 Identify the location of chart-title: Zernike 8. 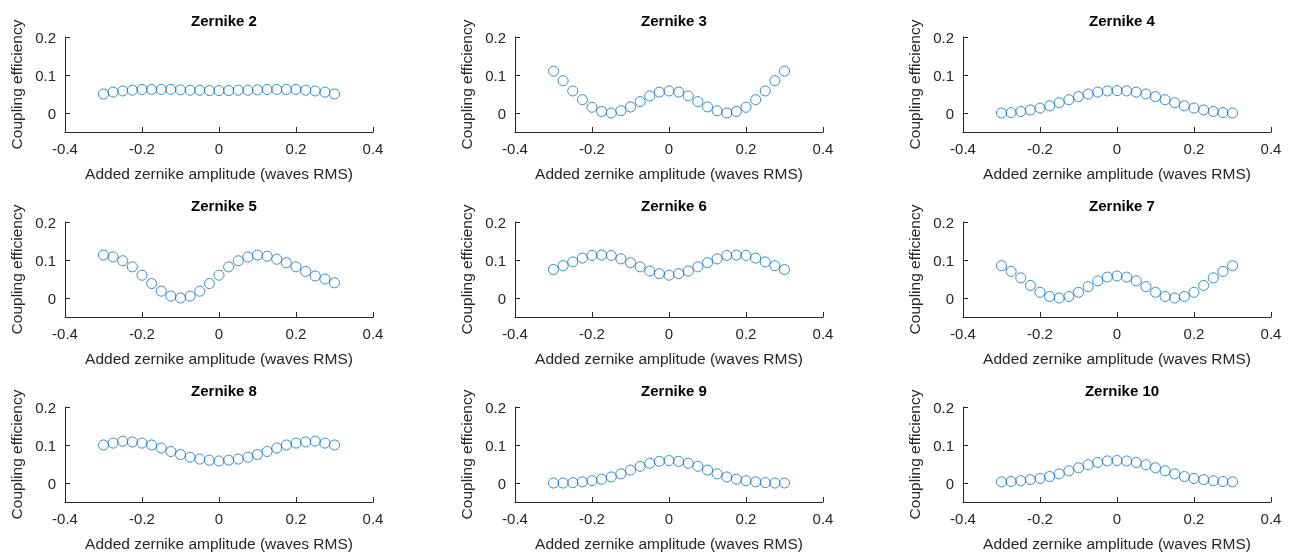
(224, 390).